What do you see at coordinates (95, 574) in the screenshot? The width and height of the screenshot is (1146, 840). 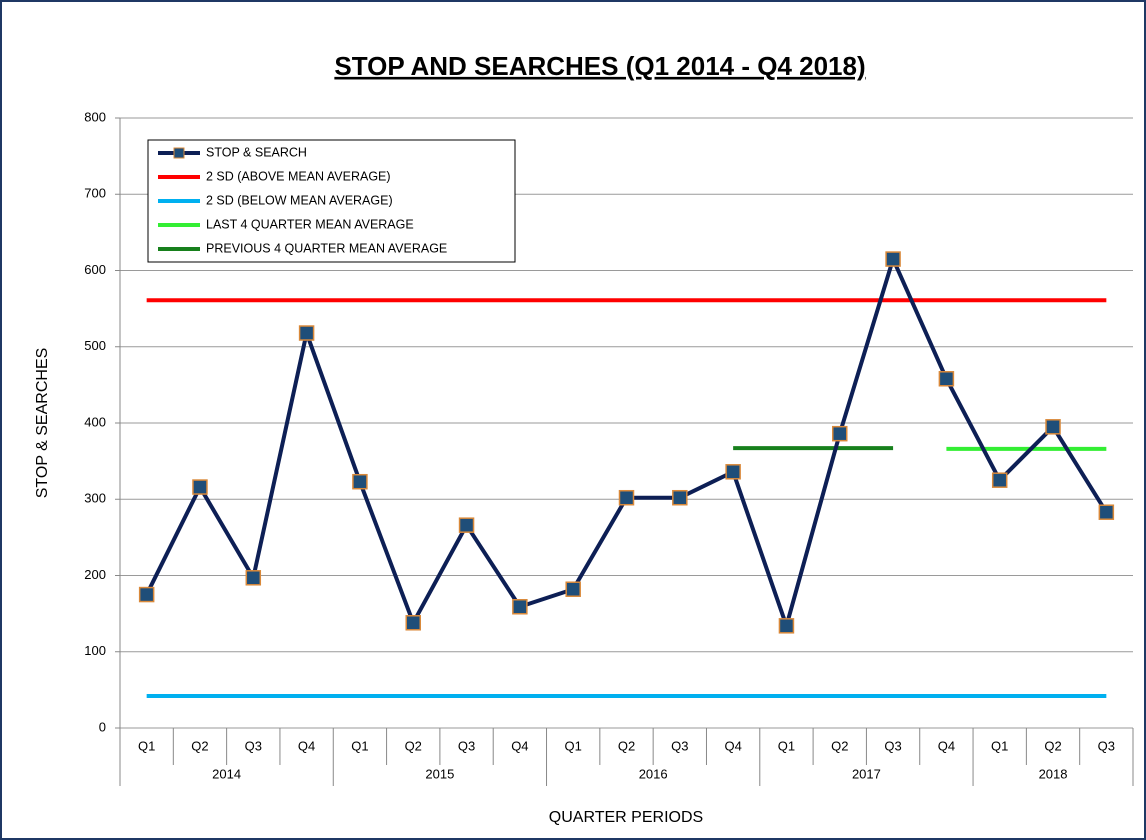 I see `y-tick-label: 200` at bounding box center [95, 574].